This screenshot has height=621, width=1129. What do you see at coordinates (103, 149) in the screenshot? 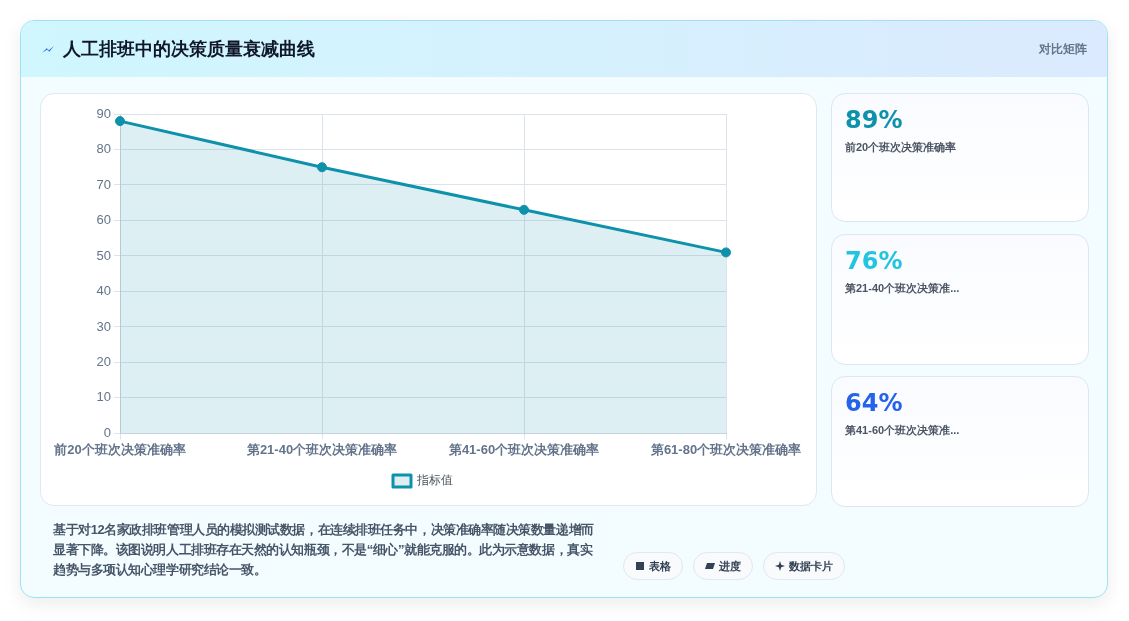
I see `y-tick-label: 80` at bounding box center [103, 149].